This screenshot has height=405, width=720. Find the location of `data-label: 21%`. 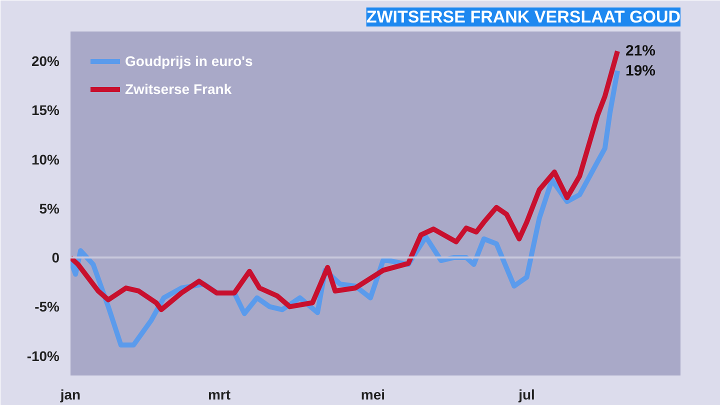

data-label: 21% is located at coordinates (640, 51).